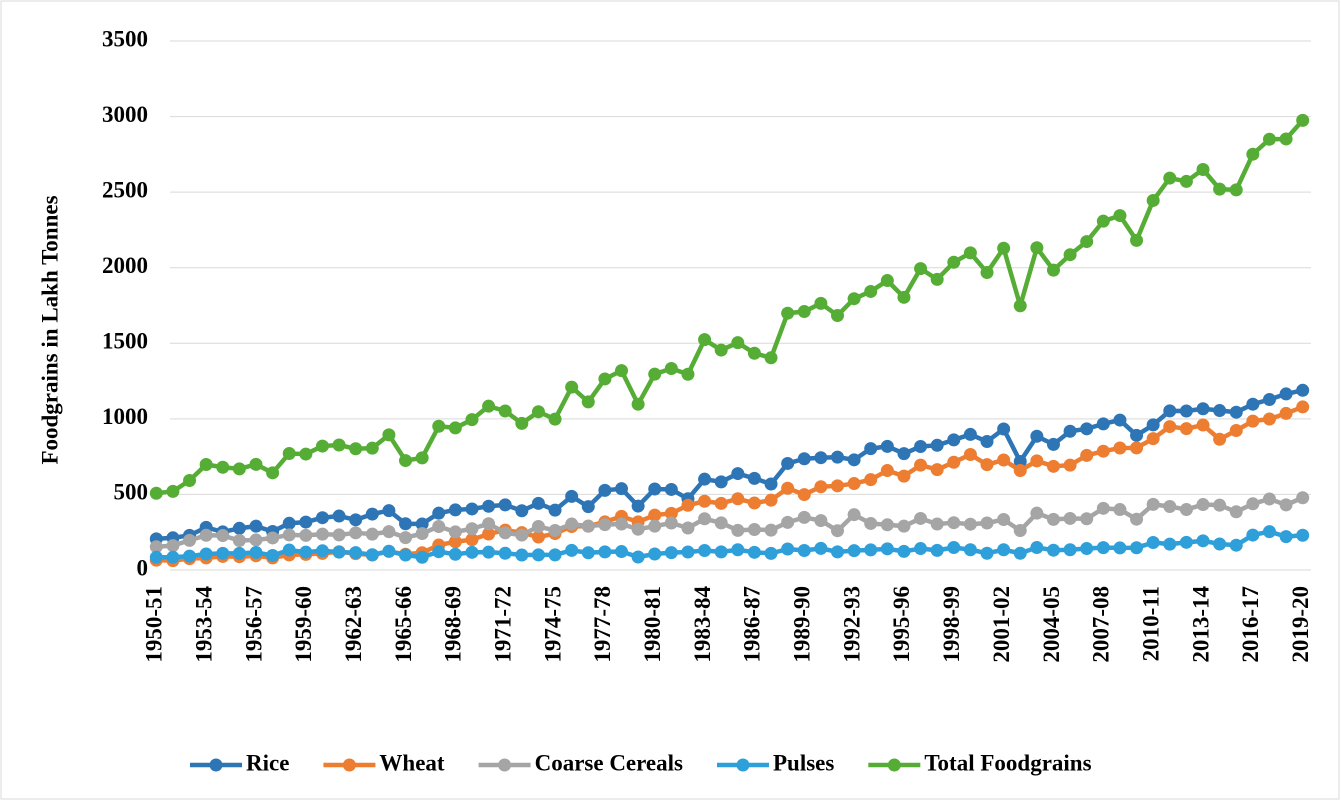 The height and width of the screenshot is (801, 1341). I want to click on x-tick-label: 1953-54, so click(203, 624).